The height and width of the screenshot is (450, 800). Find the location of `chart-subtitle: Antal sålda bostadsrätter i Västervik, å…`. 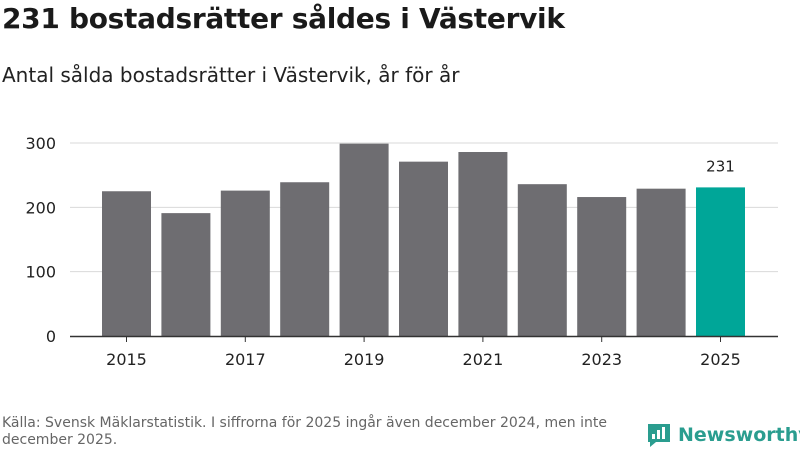

chart-subtitle: Antal sålda bostadsrätter i Västervik, å… is located at coordinates (231, 75).